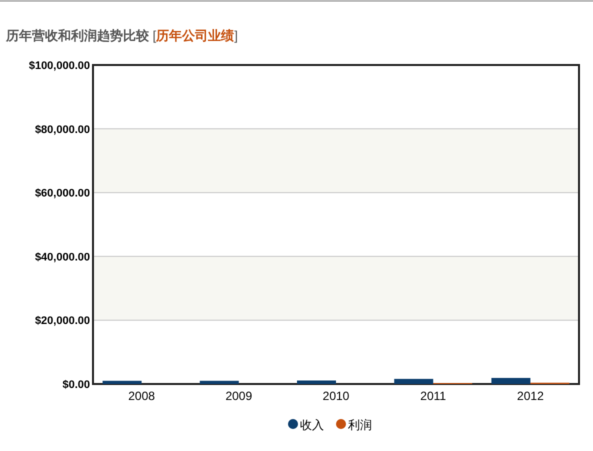 The width and height of the screenshot is (593, 451). I want to click on x-tick-label: 2012, so click(530, 396).